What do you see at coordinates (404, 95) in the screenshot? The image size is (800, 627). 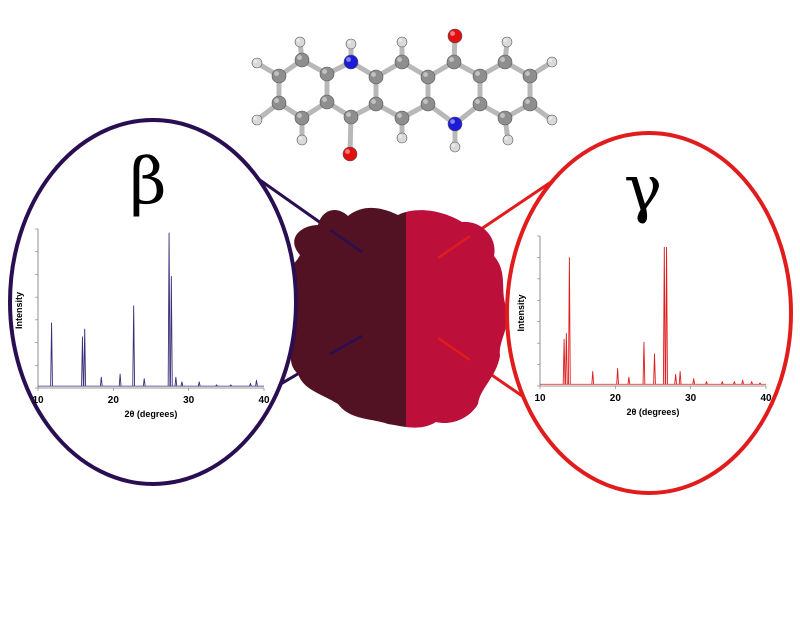 I see `quinacridone-molecule-model` at bounding box center [404, 95].